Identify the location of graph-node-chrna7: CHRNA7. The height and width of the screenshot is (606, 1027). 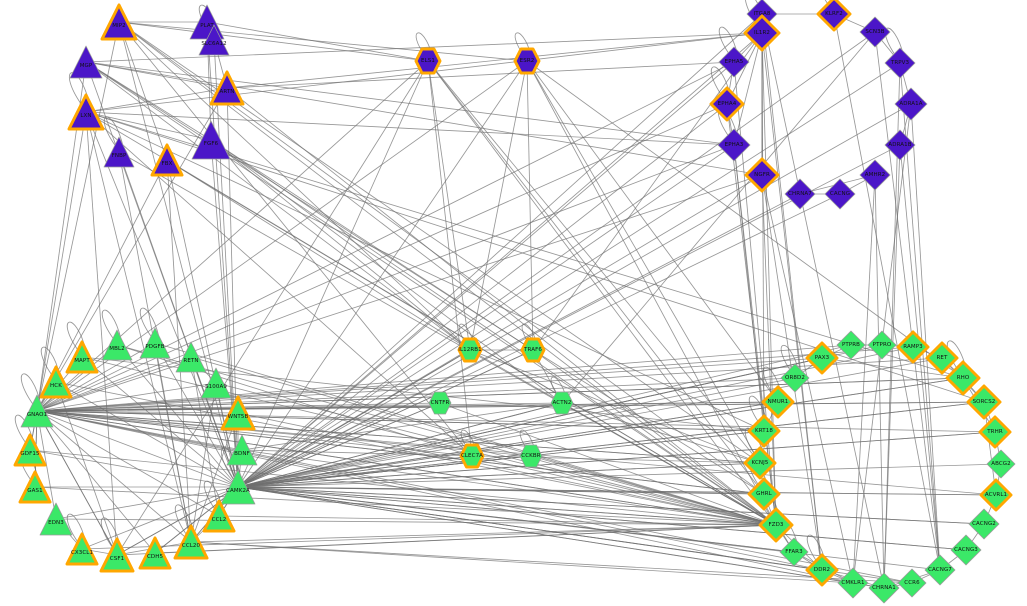
(800, 194).